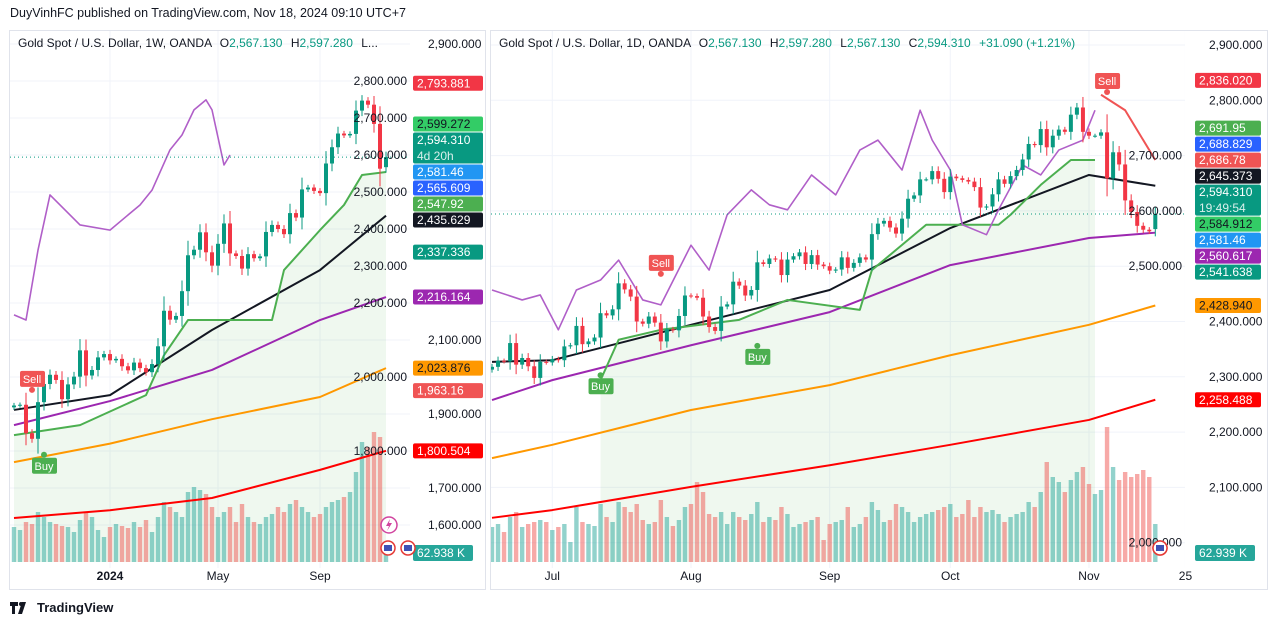 Image resolution: width=1276 pixels, height=626 pixels. What do you see at coordinates (873, 43) in the screenshot?
I see `daily-low-value: 2,567.130` at bounding box center [873, 43].